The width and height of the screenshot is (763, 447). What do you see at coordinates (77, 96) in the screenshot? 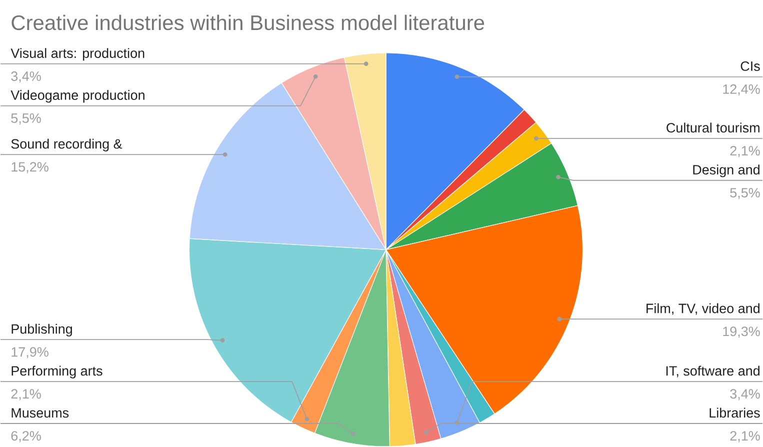
I see `slice-label: Videogame production` at bounding box center [77, 96].